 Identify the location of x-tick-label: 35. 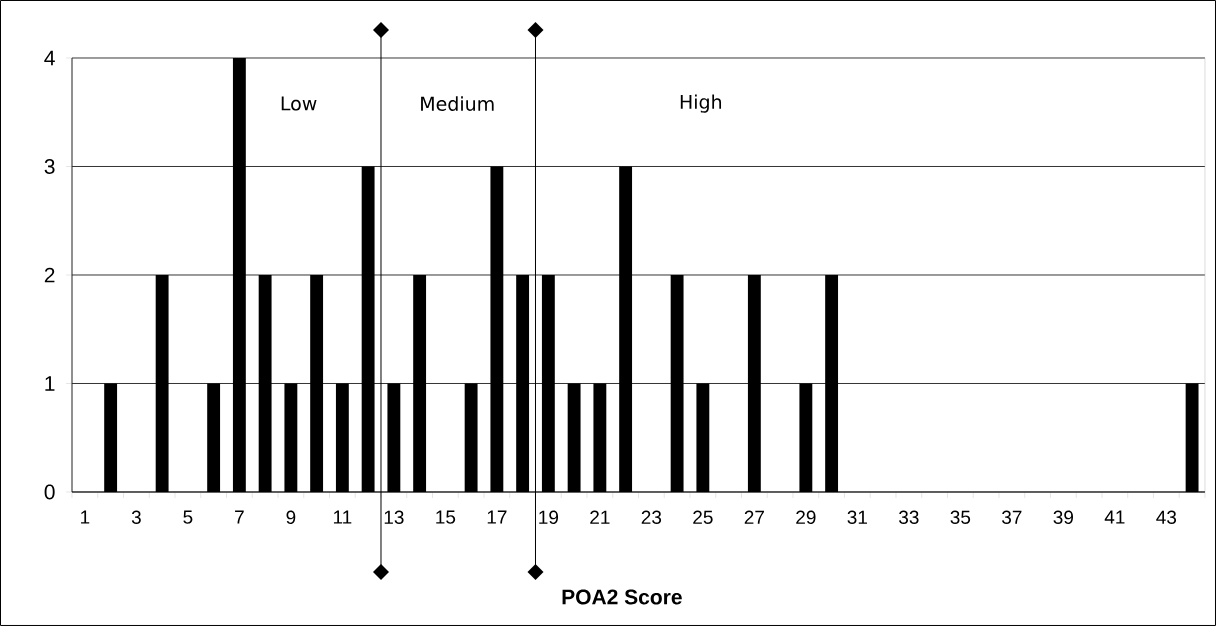
(960, 517).